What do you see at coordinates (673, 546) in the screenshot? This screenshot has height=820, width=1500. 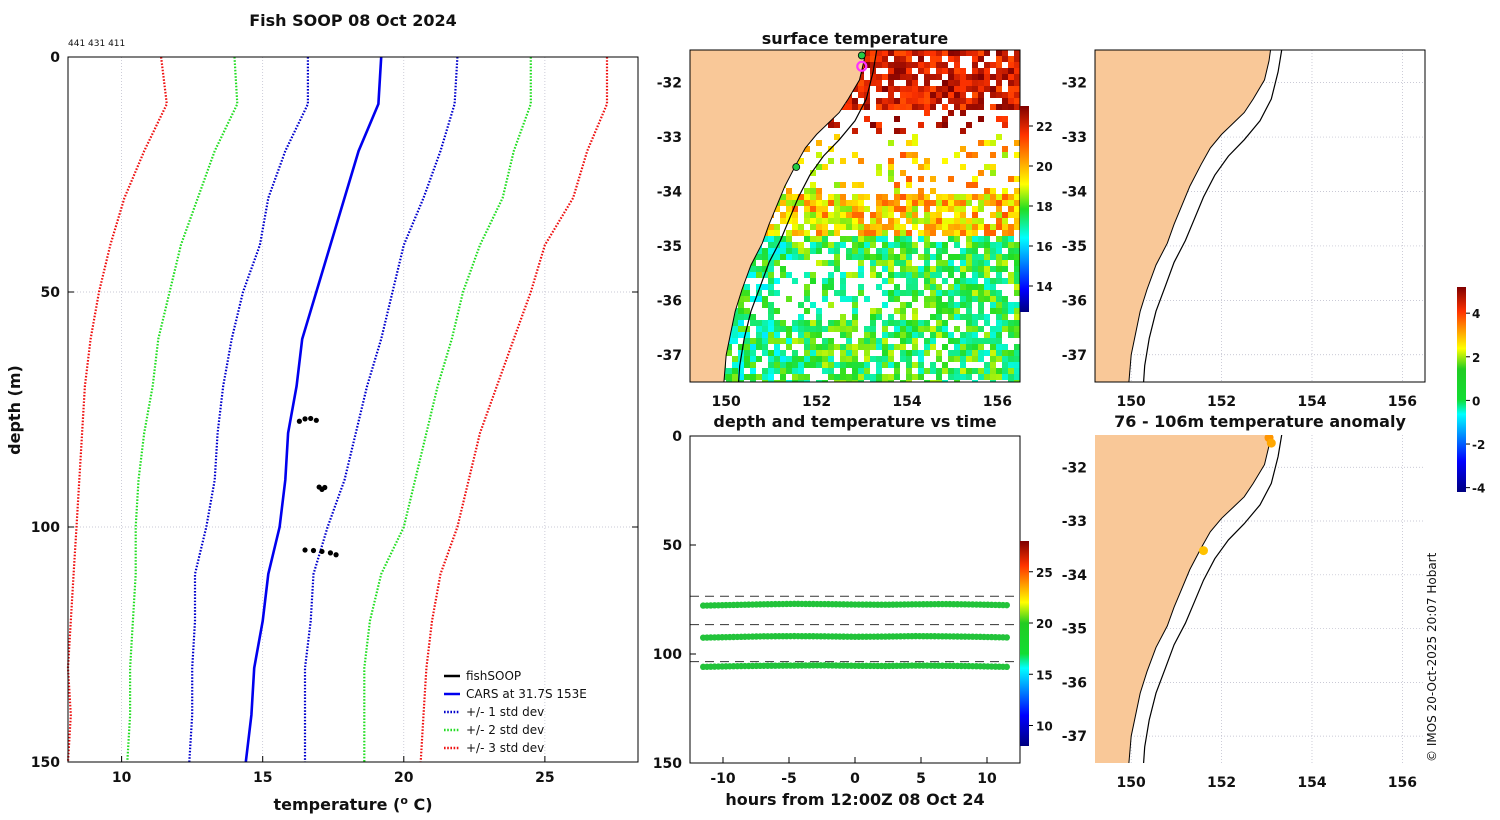 I see `dt-ytick-label: 50` at bounding box center [673, 546].